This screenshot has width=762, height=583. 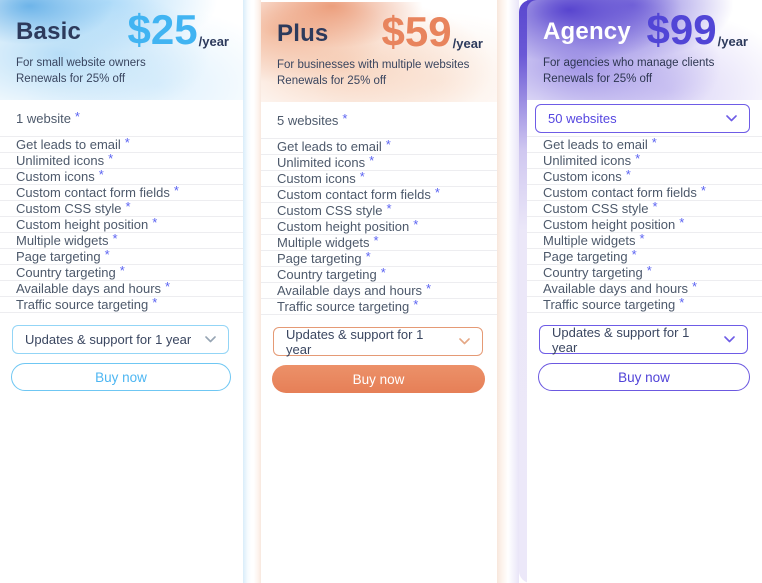 What do you see at coordinates (587, 31) in the screenshot?
I see `plan-title: Agency` at bounding box center [587, 31].